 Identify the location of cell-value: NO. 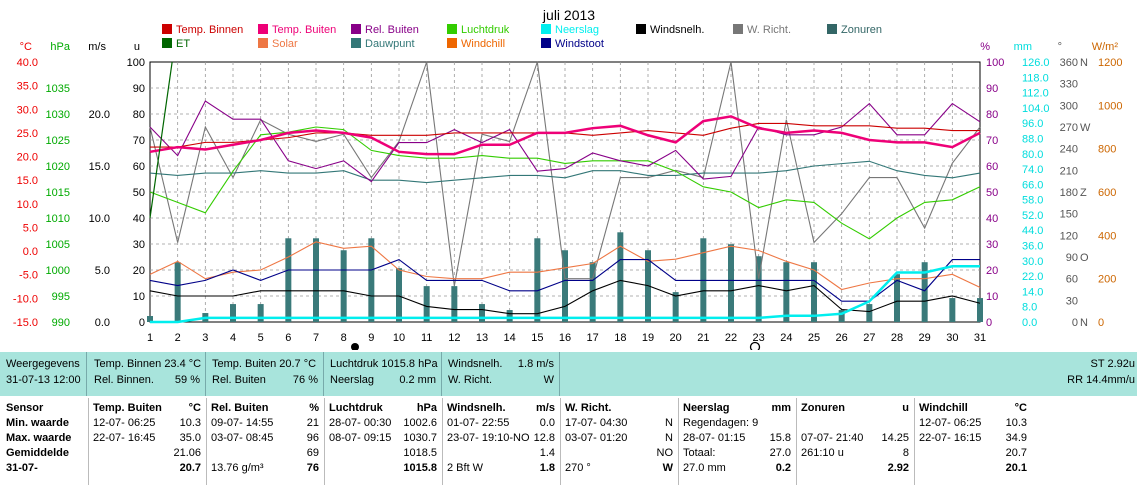
(665, 453).